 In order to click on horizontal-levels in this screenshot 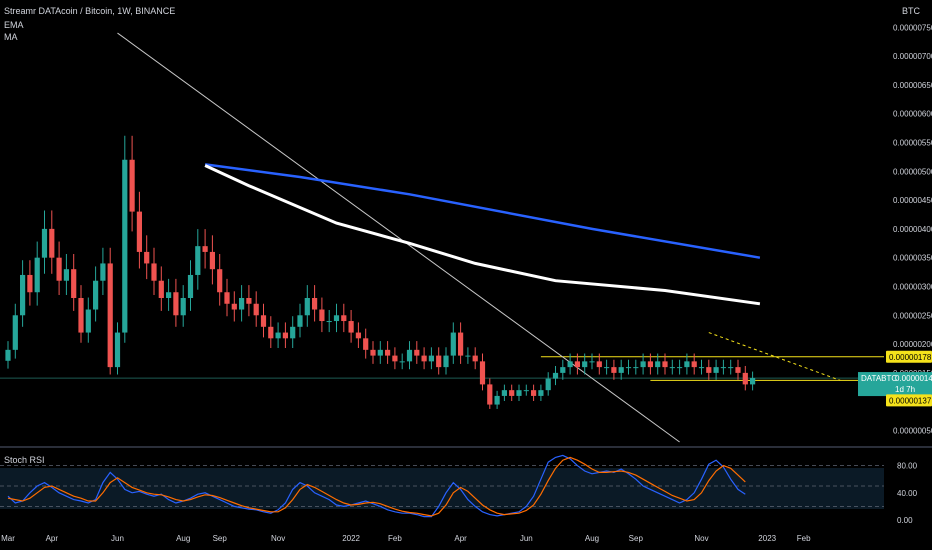, I will do `click(442, 368)`.